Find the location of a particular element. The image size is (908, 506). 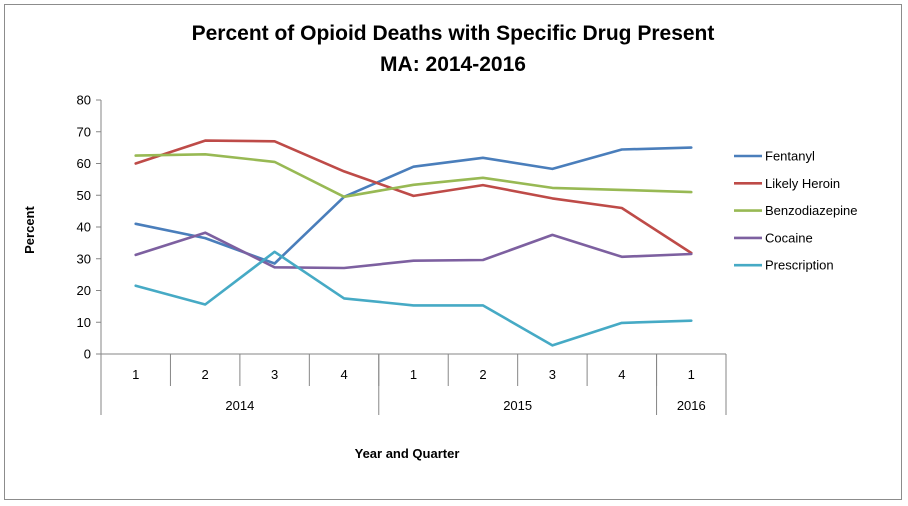

y-tick-label: 10 is located at coordinates (84, 322).